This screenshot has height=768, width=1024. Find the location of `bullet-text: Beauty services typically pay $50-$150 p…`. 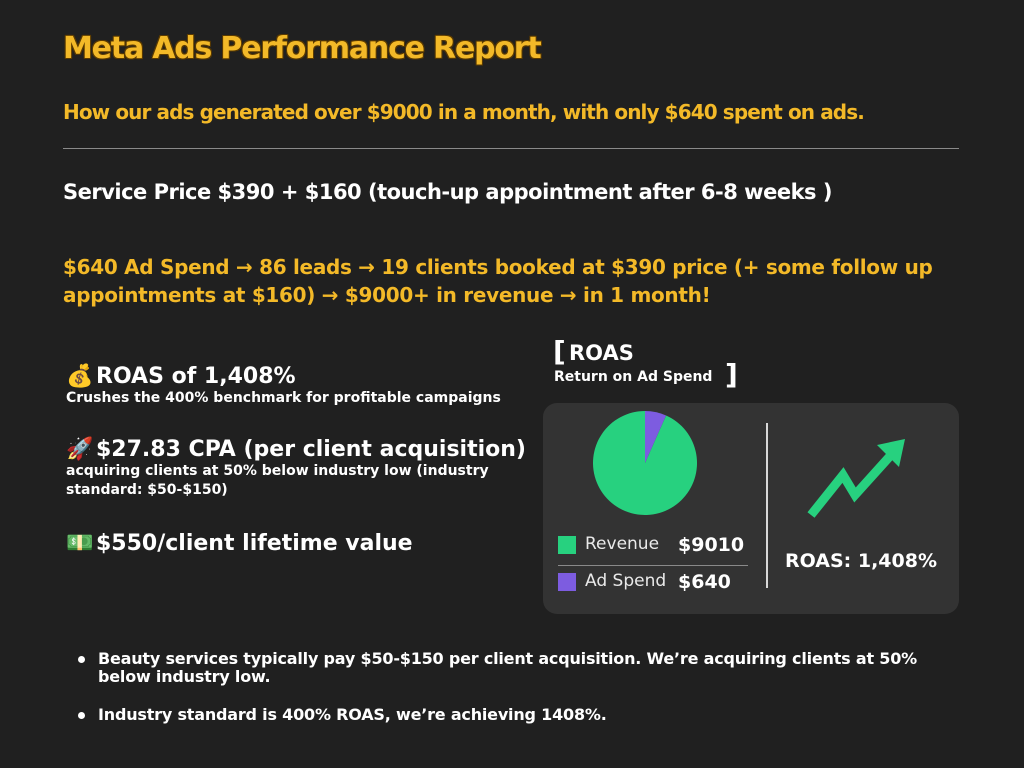

bullet-text: Beauty services typically pay $50-$150 p… is located at coordinates (507, 667).